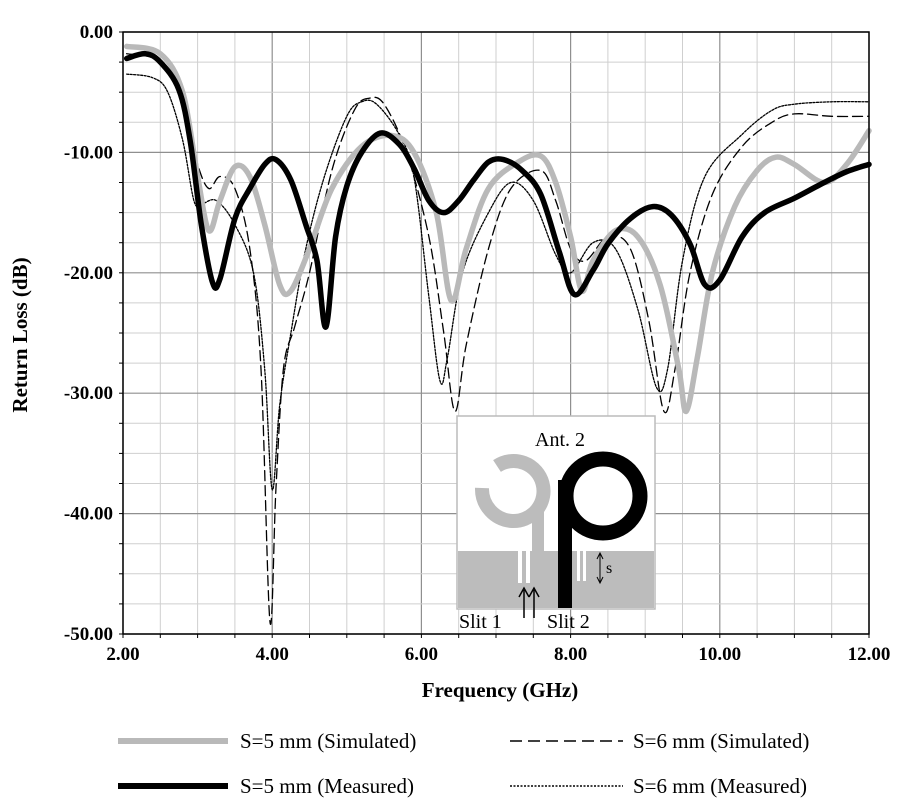 The image size is (900, 800). What do you see at coordinates (556, 579) in the screenshot?
I see `ground-plane` at bounding box center [556, 579].